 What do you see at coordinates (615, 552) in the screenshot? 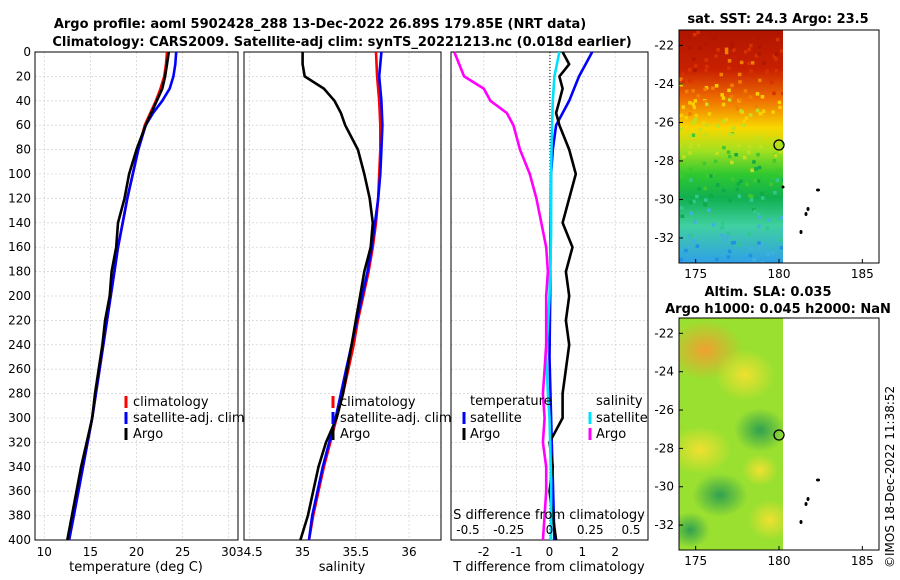
I see `x-tick-label: 2` at bounding box center [615, 552].